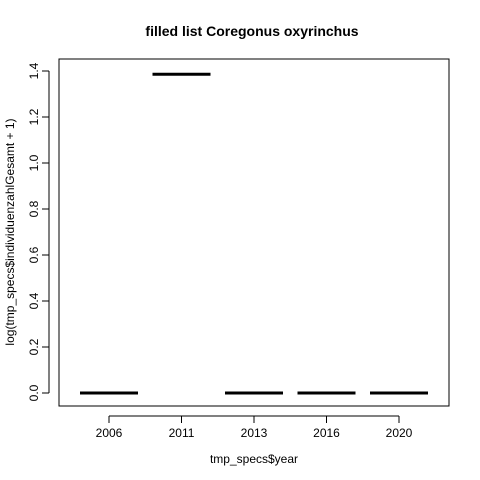 The image size is (480, 480). What do you see at coordinates (34, 70) in the screenshot?
I see `y-tick-label: 1.4` at bounding box center [34, 70].